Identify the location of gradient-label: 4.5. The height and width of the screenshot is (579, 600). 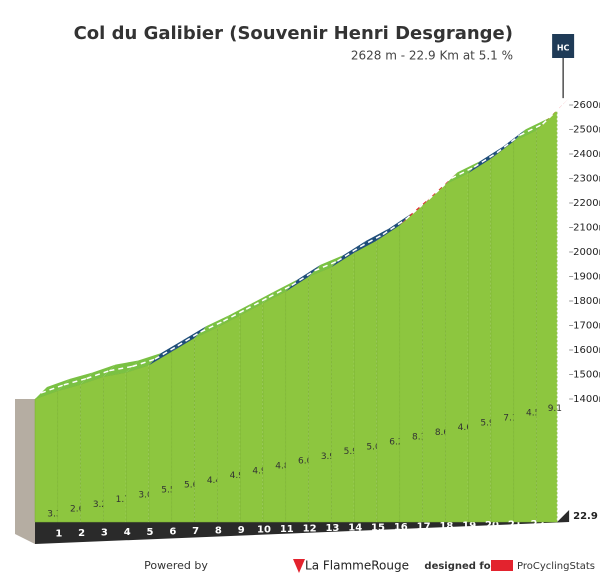
(533, 414).